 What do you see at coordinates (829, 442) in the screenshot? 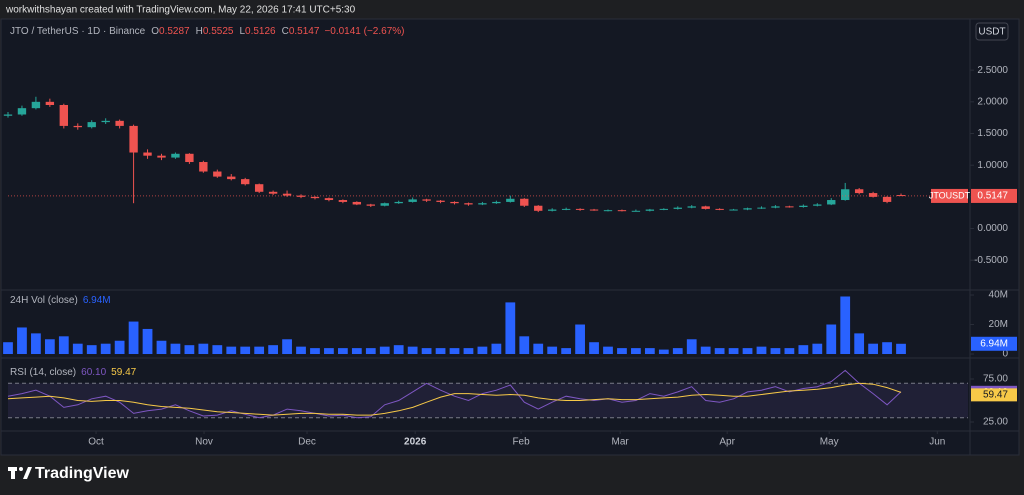
I see `x-tick-label: May` at bounding box center [829, 442].